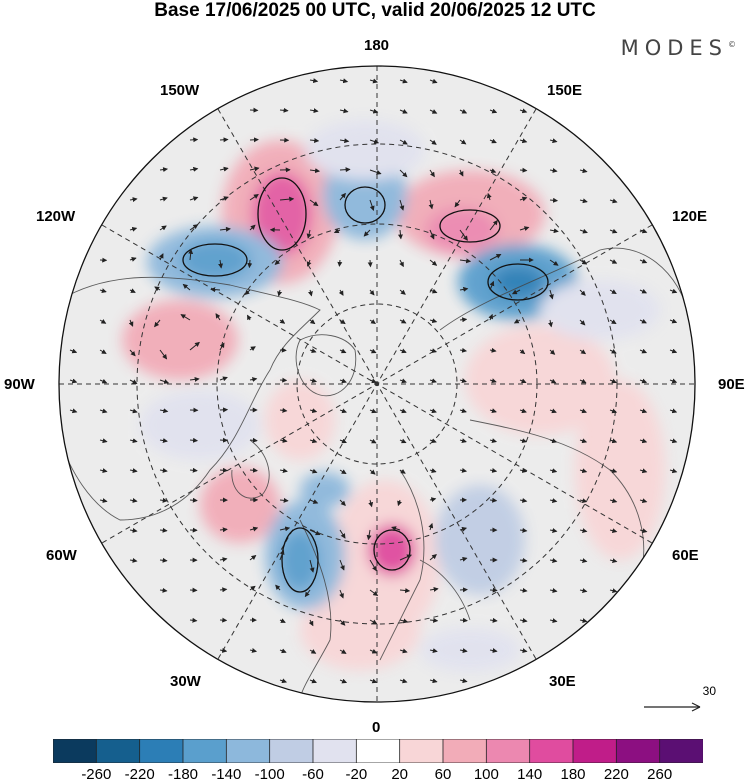 The width and height of the screenshot is (750, 783). What do you see at coordinates (96, 774) in the screenshot?
I see `colorbar-tick-label: -260` at bounding box center [96, 774].